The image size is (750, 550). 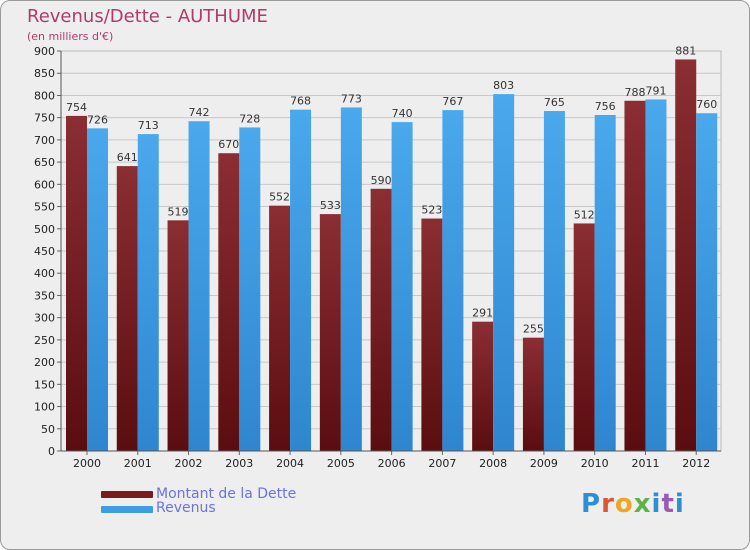 What do you see at coordinates (44, 140) in the screenshot?
I see `y-tick-label: 700` at bounding box center [44, 140].